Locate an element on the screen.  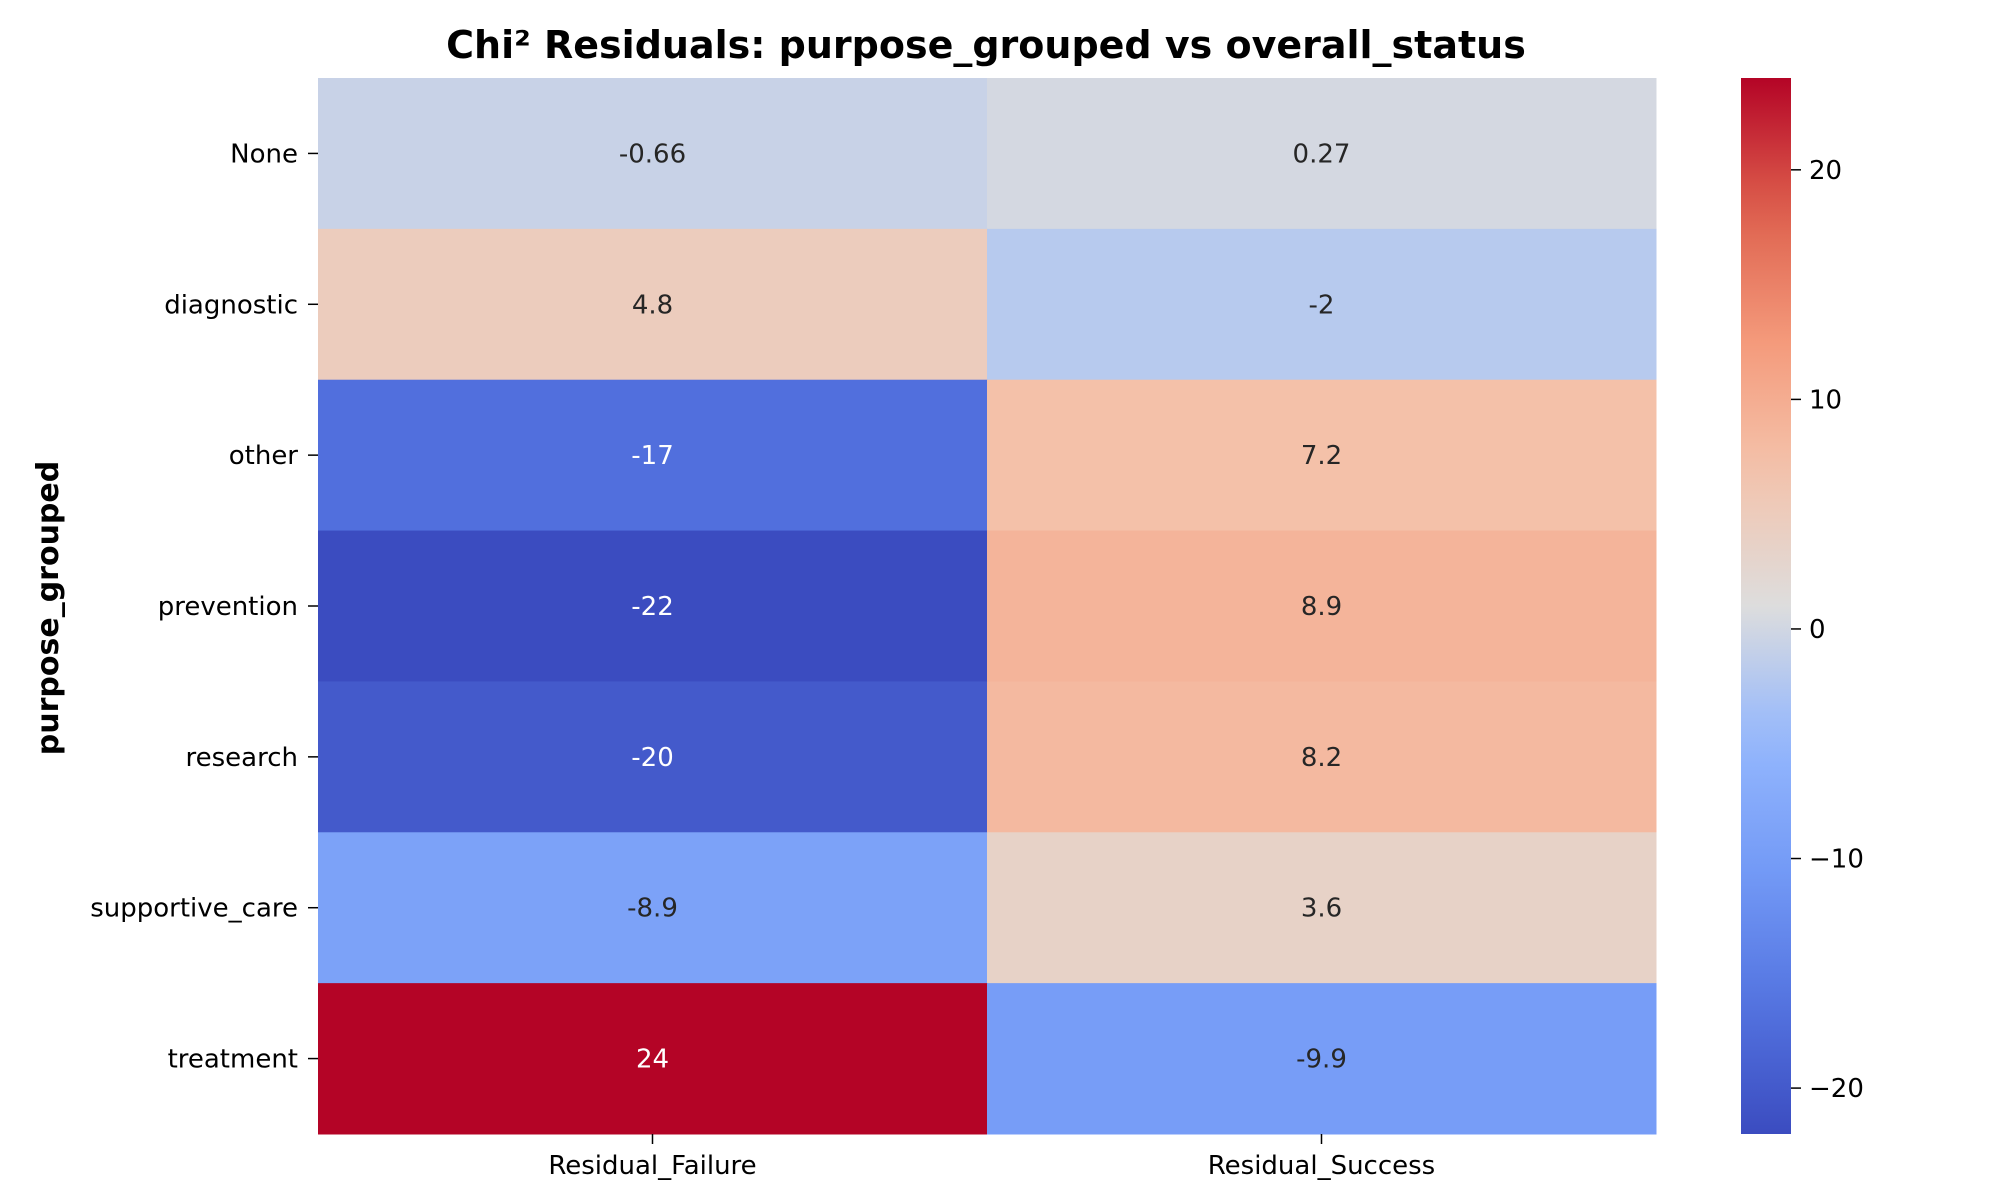
colorbar-tick-label: −10 is located at coordinates (1836, 860).